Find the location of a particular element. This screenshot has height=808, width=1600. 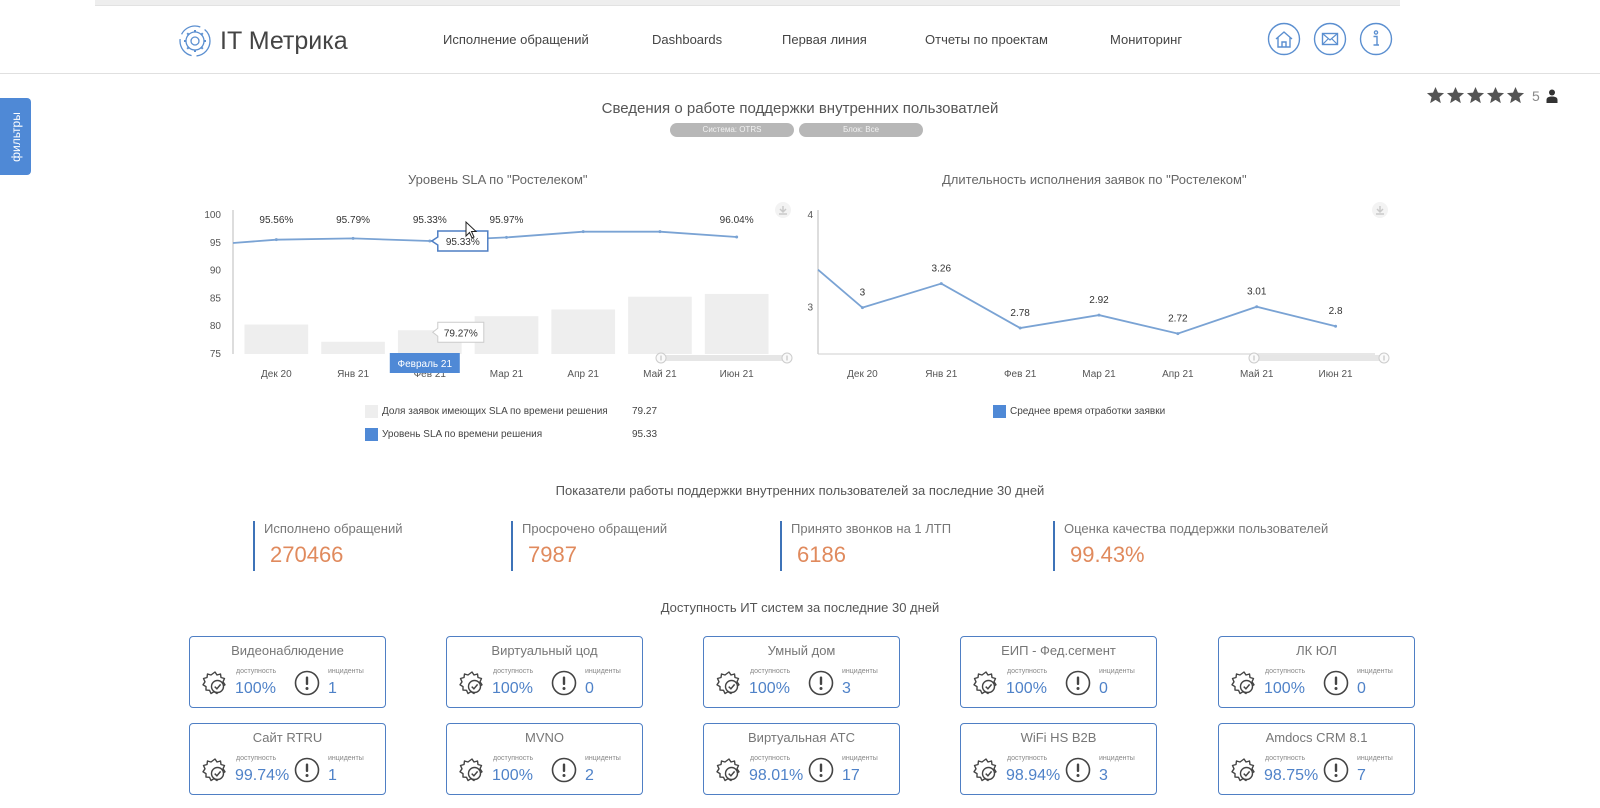

duration-legend: Среднее время отработки заявки is located at coordinates (1079, 411).